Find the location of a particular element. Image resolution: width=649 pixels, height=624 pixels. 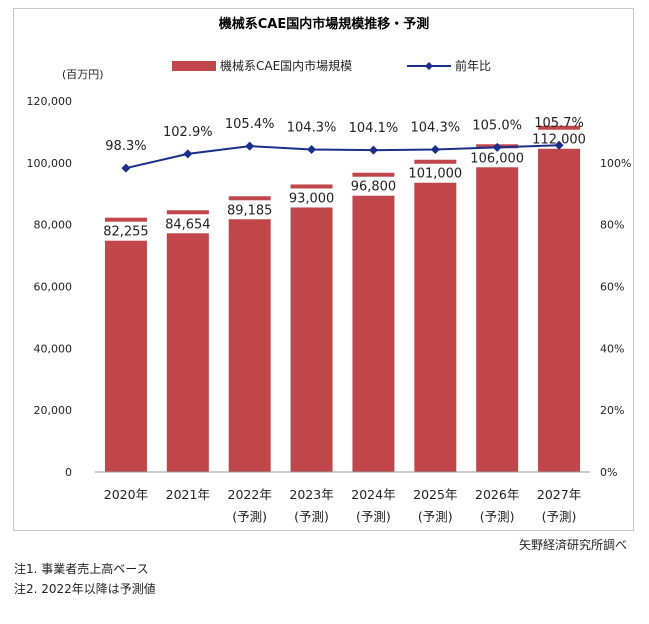

note-1: 注1. 事業者売上高ベース is located at coordinates (81, 569).